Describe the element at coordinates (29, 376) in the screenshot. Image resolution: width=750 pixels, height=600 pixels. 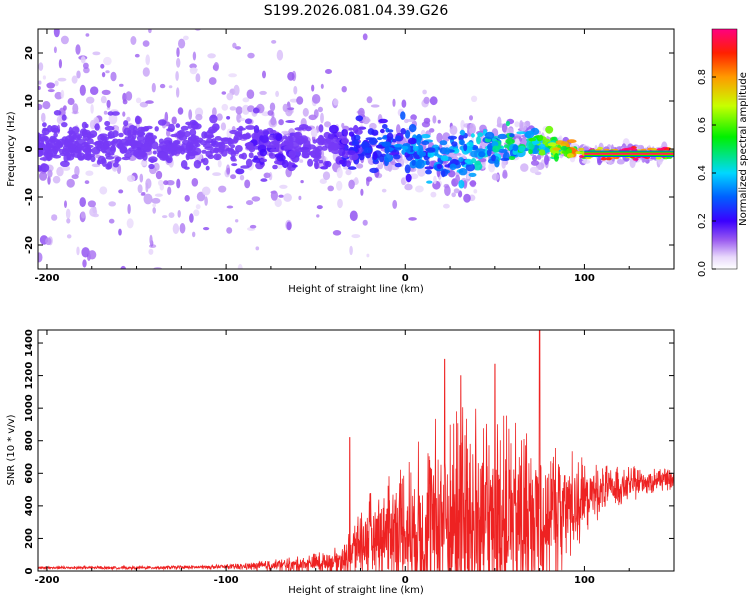
I see `snr-y-tick-label: 1200` at that location.